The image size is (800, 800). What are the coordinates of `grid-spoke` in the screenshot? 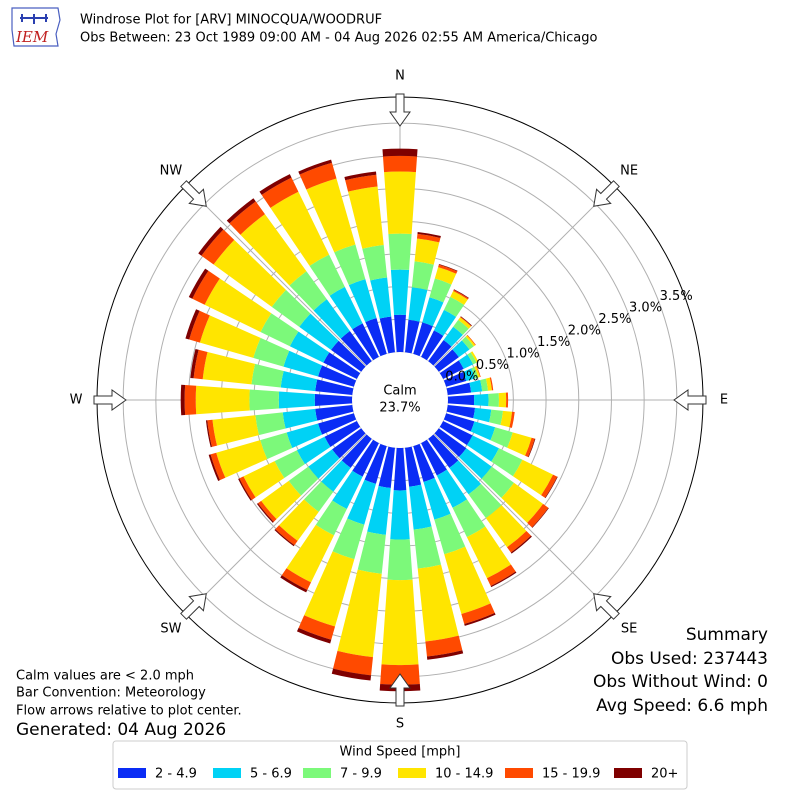 It's located at (293, 293).